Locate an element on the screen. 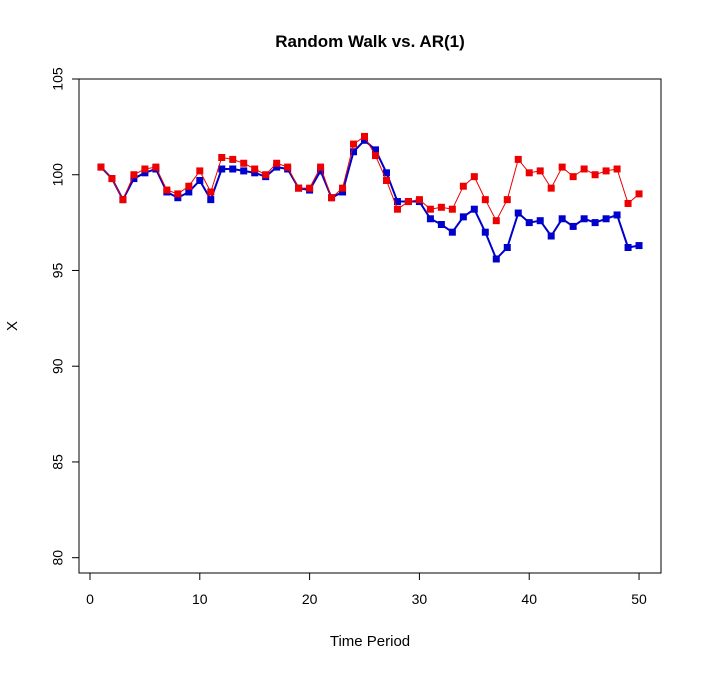  x-tick-label: 10 is located at coordinates (200, 599).